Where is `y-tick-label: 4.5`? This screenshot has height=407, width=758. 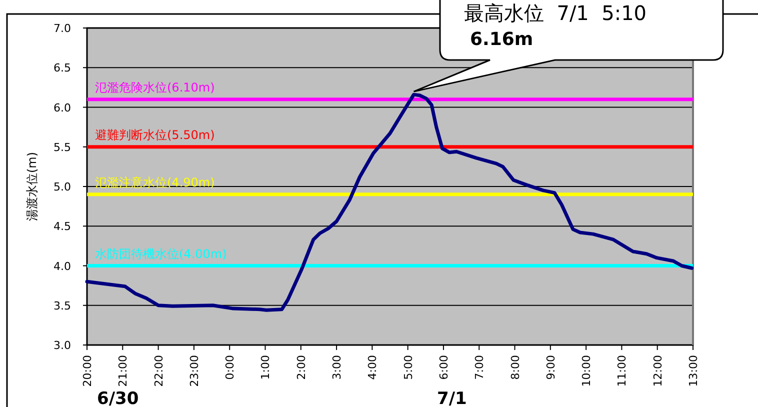 y-tick-label: 4.5 is located at coordinates (62, 227).